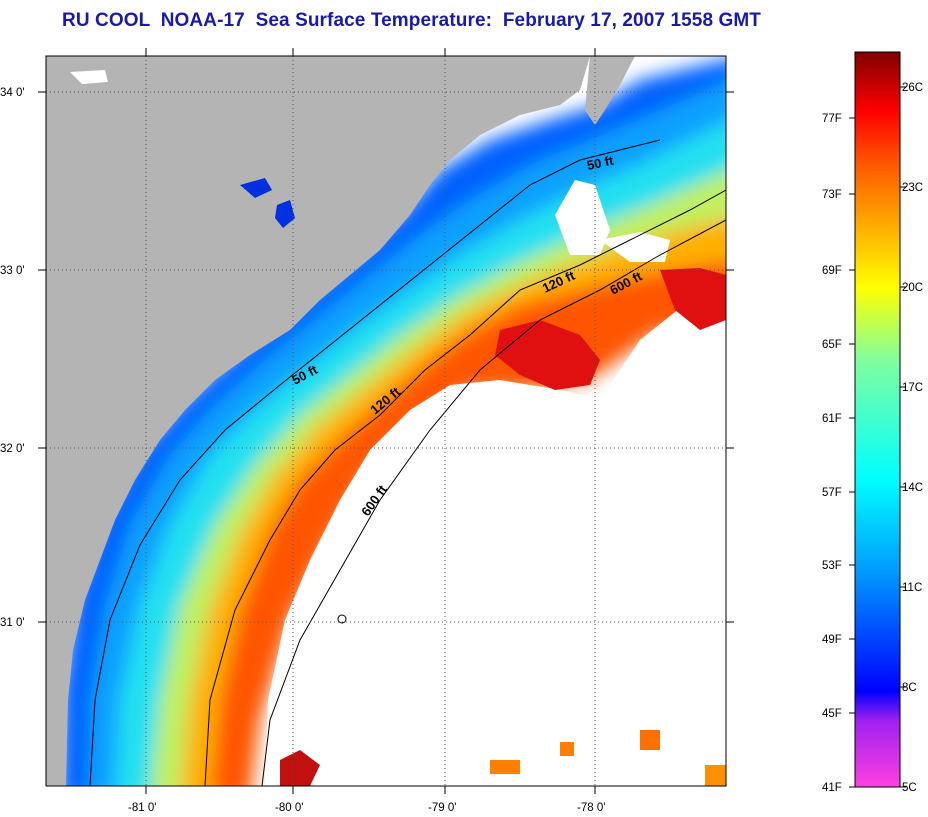  Describe the element at coordinates (832, 640) in the screenshot. I see `cb-f-label: 49F` at that location.